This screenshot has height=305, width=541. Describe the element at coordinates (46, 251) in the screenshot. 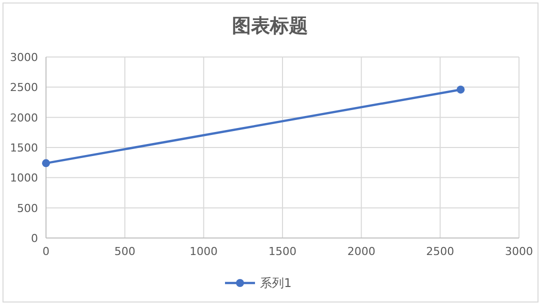

I see `x-tick-label: 0` at that location.